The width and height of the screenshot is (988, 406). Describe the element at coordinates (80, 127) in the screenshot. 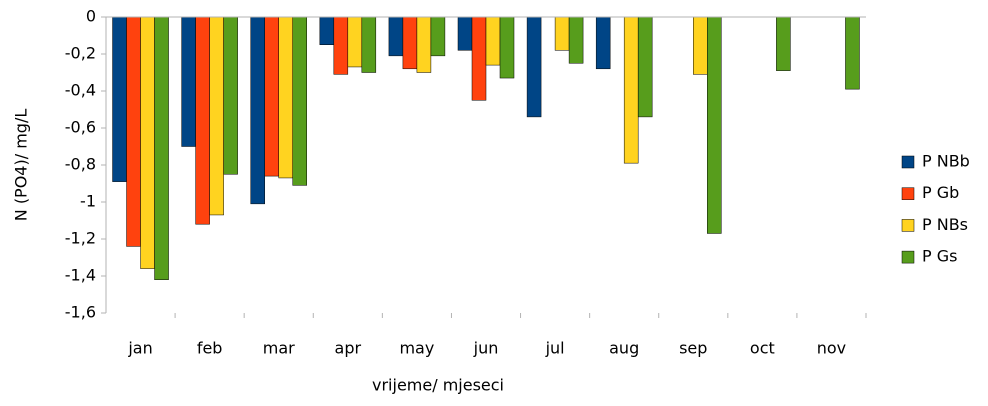

I see `y-tick-label: -0,6` at that location.